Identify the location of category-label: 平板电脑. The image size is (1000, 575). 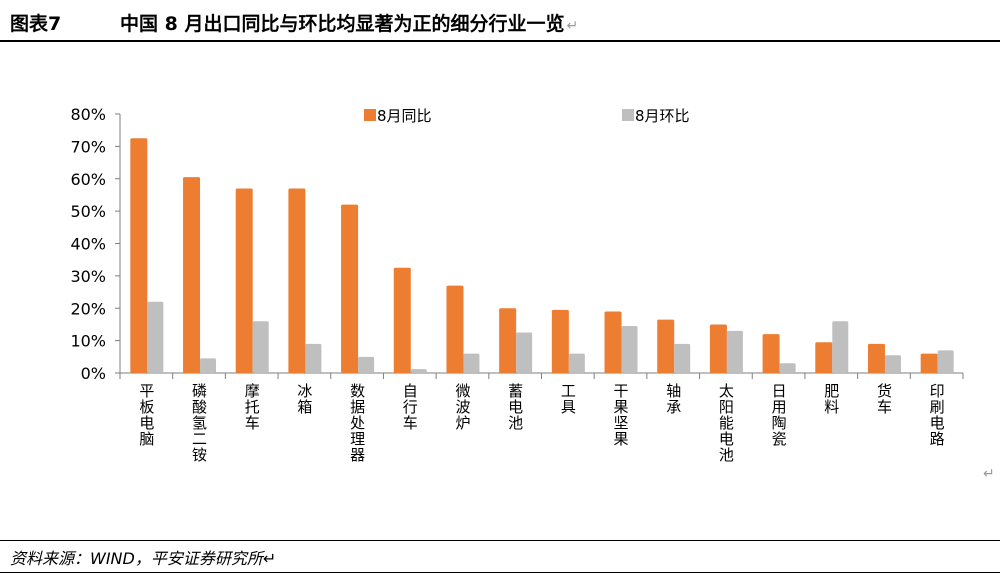
(146, 415).